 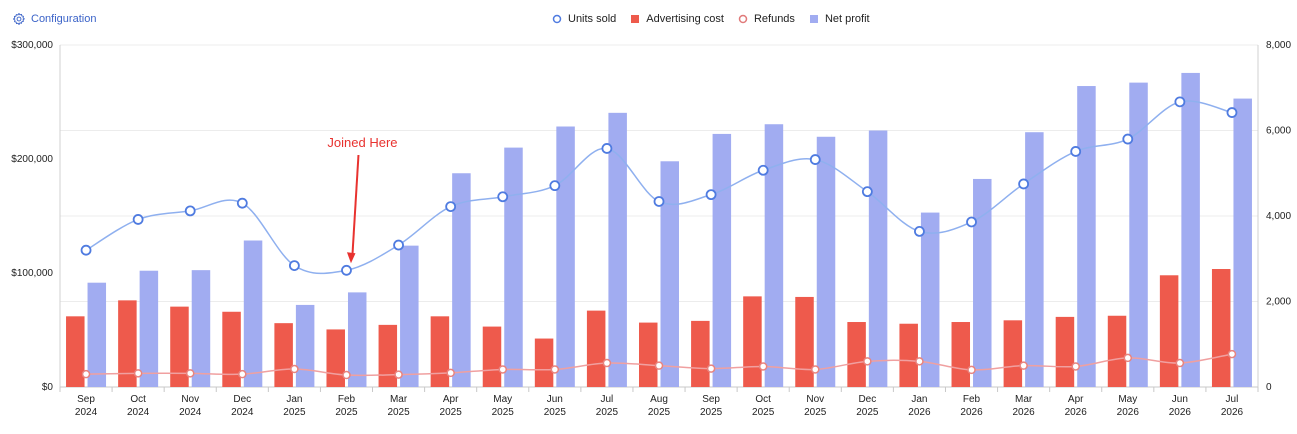 What do you see at coordinates (867, 399) in the screenshot?
I see `x-tick-label-month: Dec` at bounding box center [867, 399].